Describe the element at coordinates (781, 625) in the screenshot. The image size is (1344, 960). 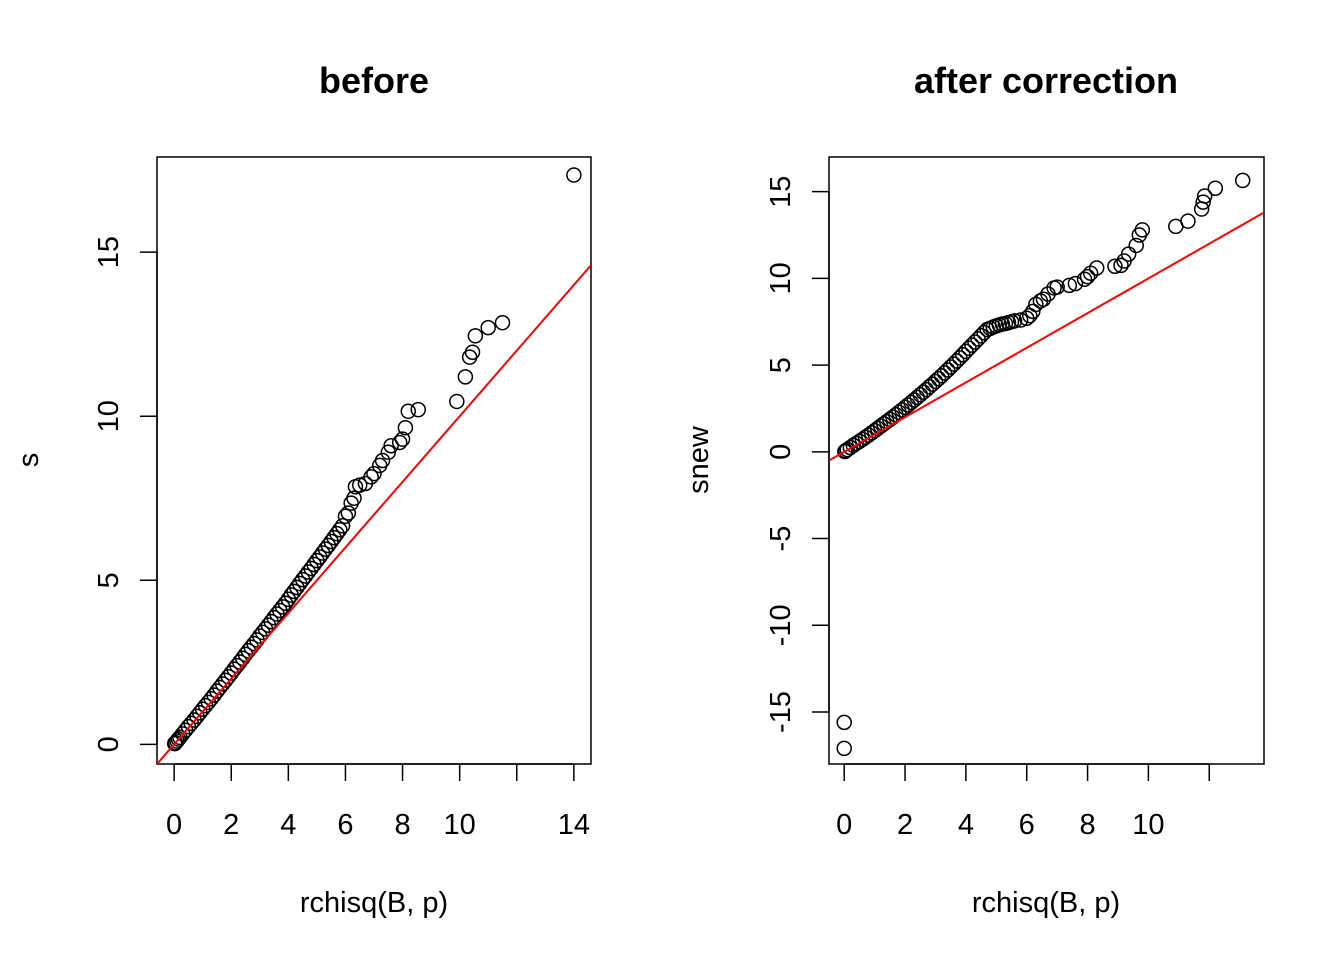
I see `y-tick-label: -10` at that location.